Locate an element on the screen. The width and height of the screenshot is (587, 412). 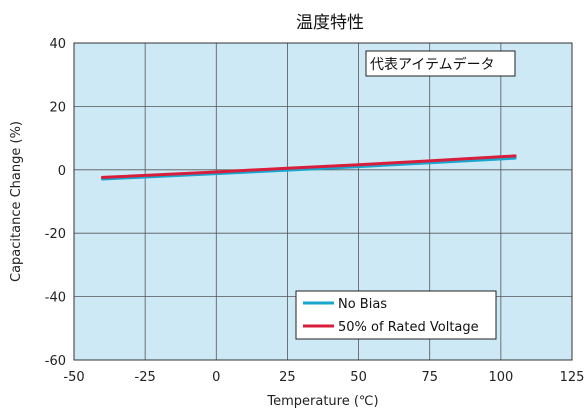
x-tick-label: 75 is located at coordinates (429, 377).